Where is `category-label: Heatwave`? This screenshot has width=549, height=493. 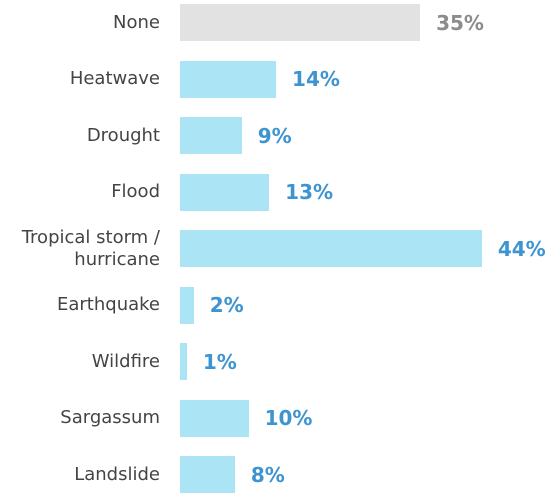
category-label: Heatwave is located at coordinates (114, 78).